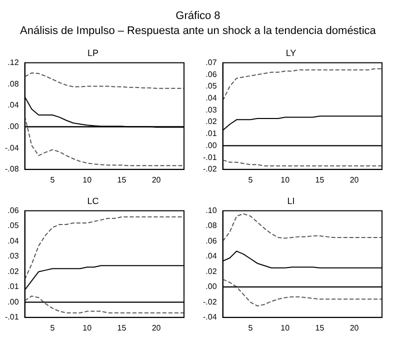 The width and height of the screenshot is (396, 351). Describe the element at coordinates (198, 31) in the screenshot. I see `text: Análisis de Impulso – Respuesta ante un shock a la tendencia doméstica` at that location.